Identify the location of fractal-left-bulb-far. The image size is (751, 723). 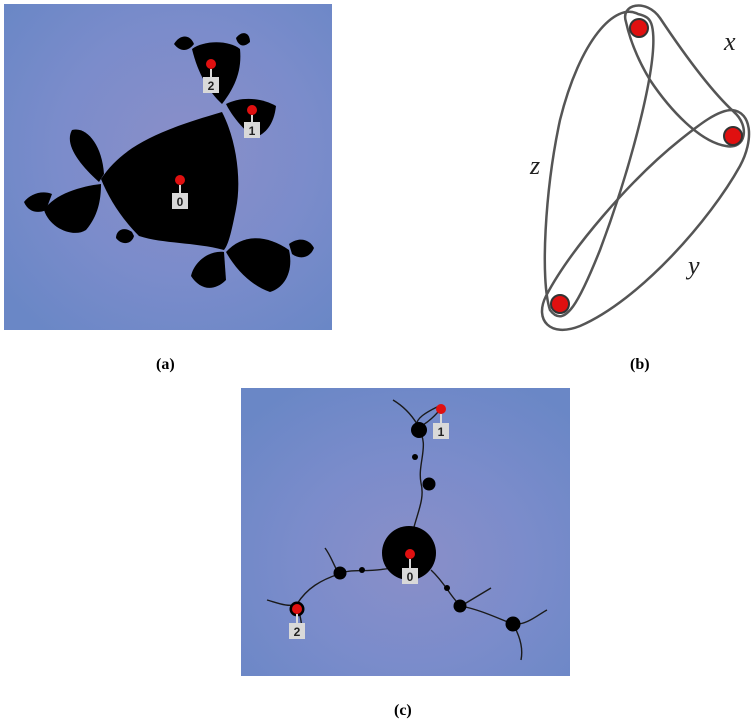
(38, 202).